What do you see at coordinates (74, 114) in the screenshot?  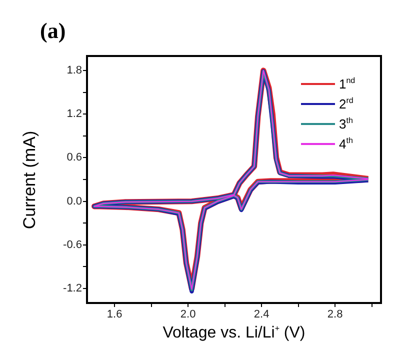 I see `y-tick-label: 1.2` at bounding box center [74, 114].